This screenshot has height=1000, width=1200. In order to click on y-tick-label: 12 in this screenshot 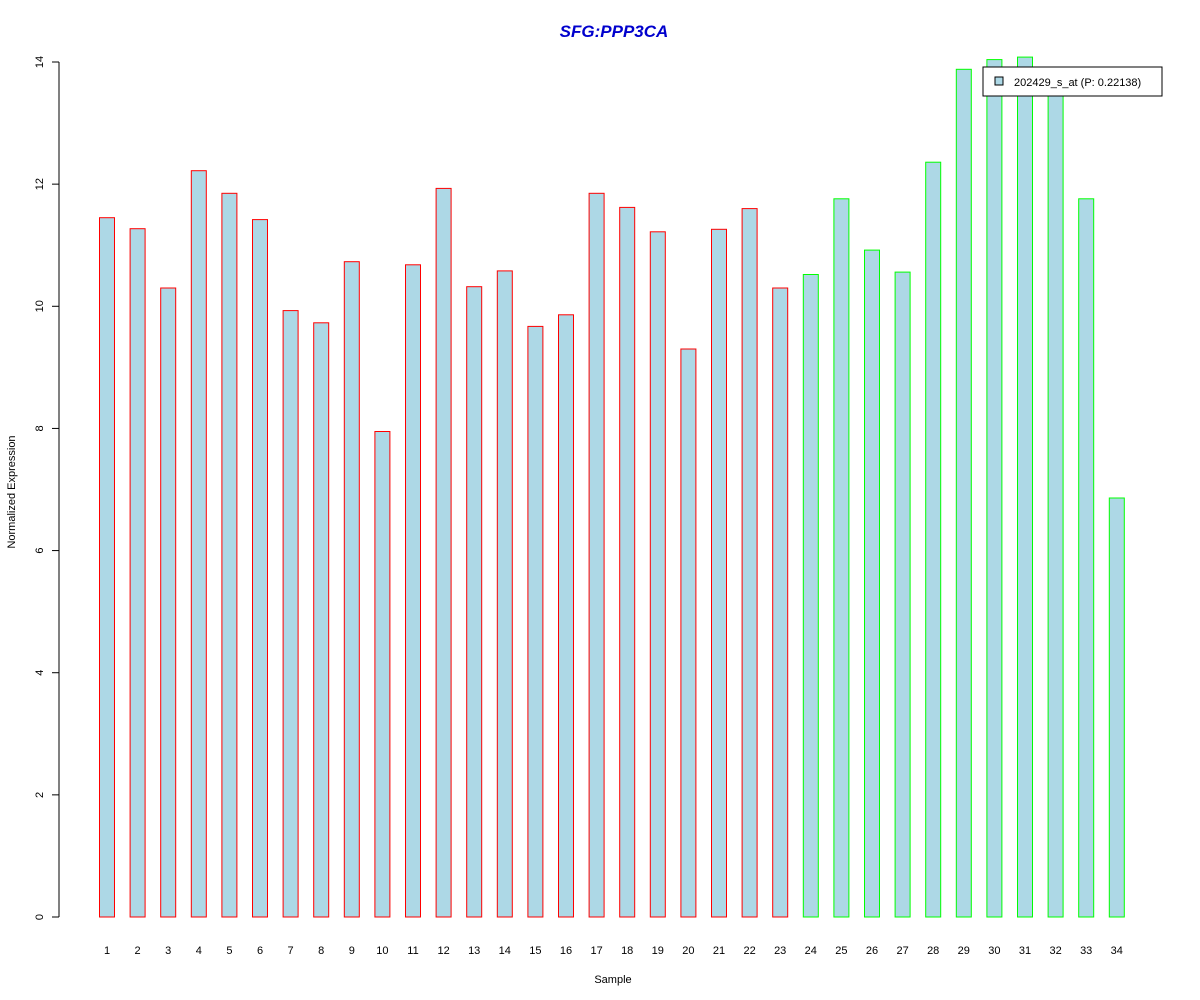, I will do `click(40, 184)`.